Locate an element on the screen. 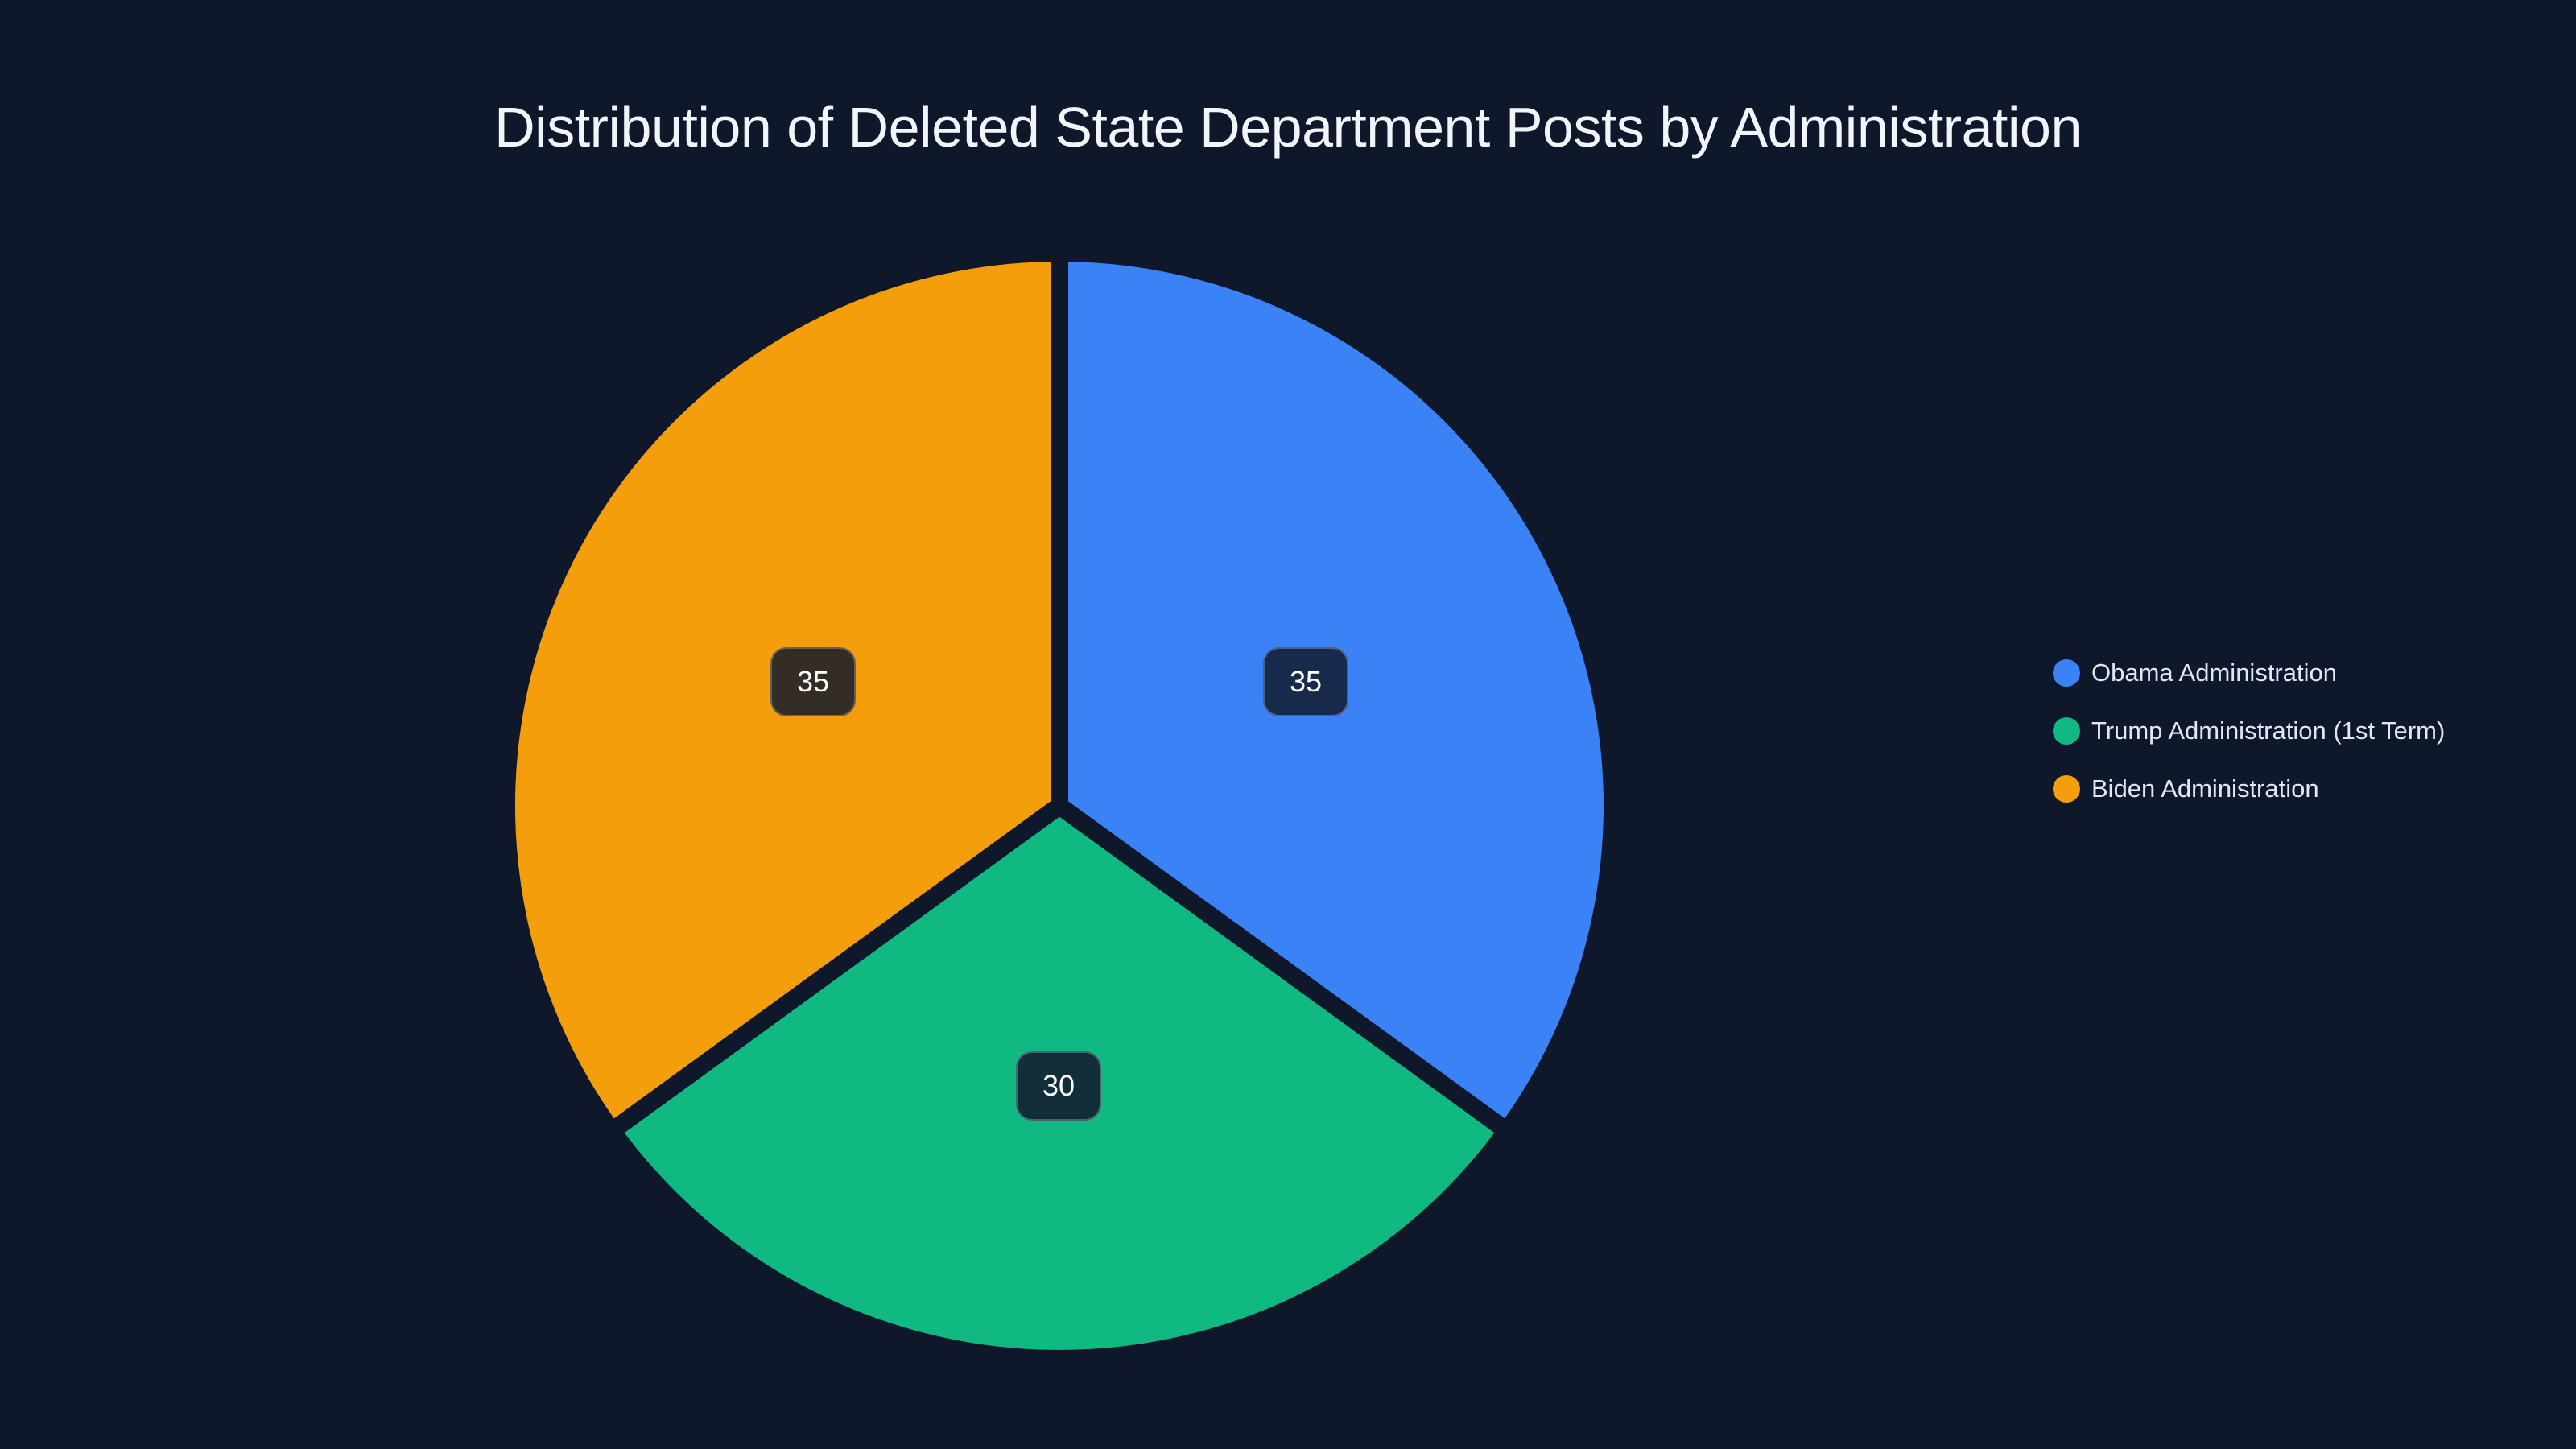 The image size is (2576, 1449). slice-label-trump: 30 is located at coordinates (1058, 1086).